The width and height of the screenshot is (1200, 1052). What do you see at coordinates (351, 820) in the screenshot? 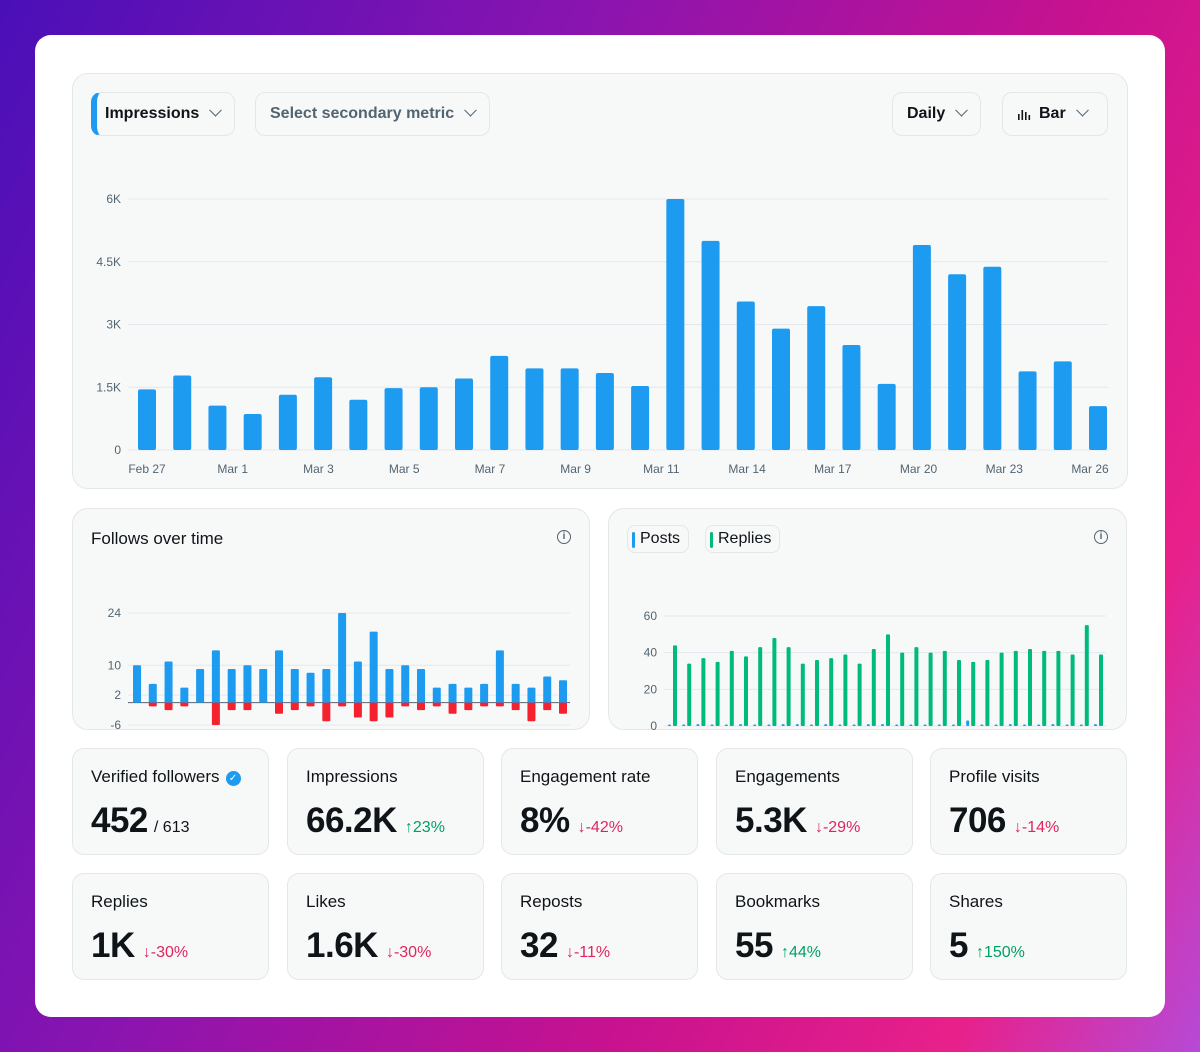
I see `stat-value: 66.2K` at bounding box center [351, 820].